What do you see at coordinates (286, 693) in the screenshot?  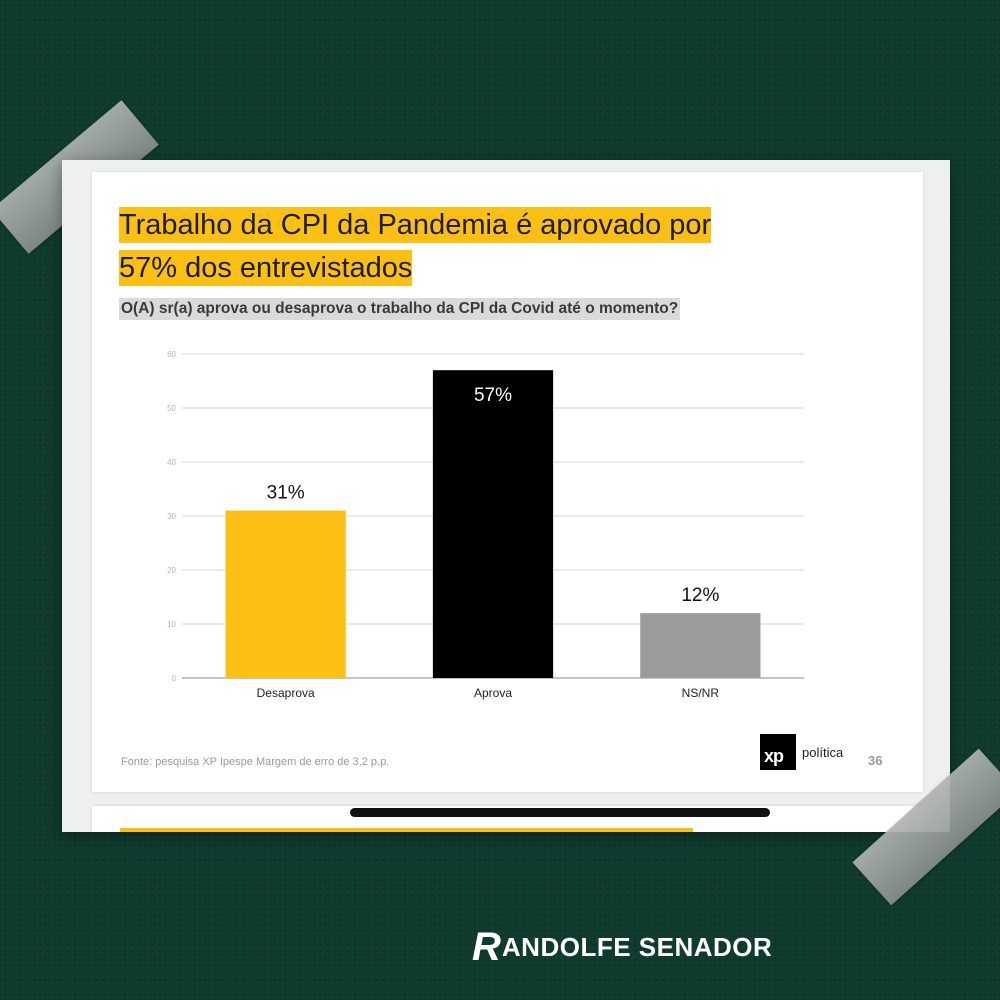 I see `x-tick-label: Desaprova` at bounding box center [286, 693].